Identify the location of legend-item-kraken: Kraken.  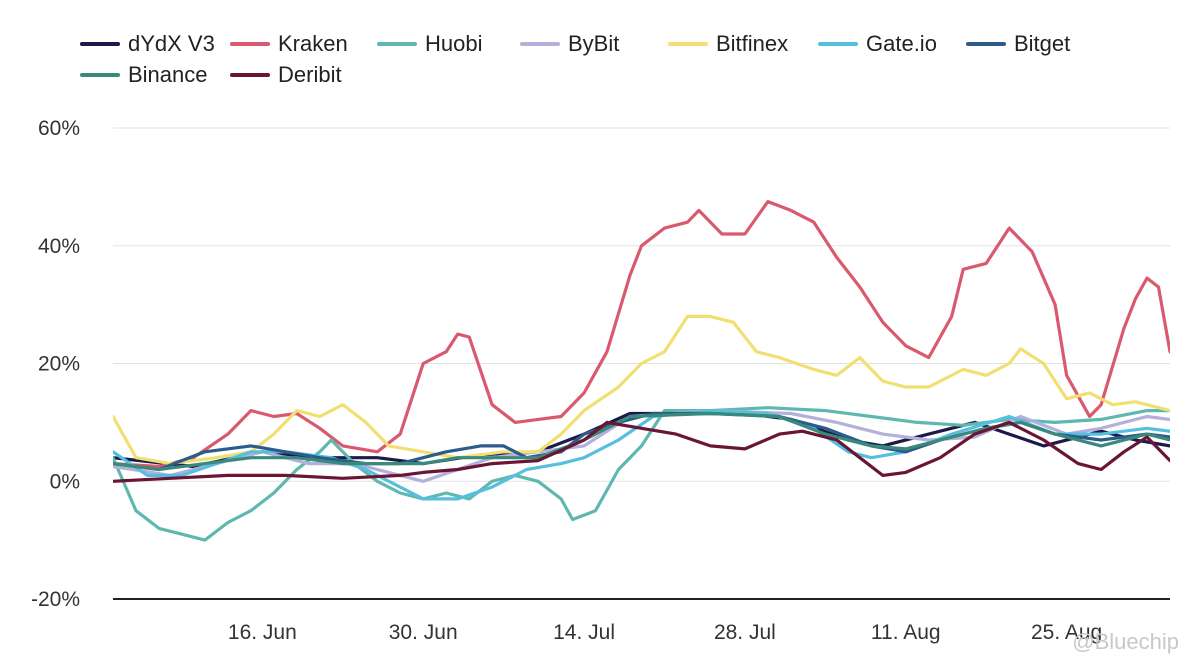
(289, 44).